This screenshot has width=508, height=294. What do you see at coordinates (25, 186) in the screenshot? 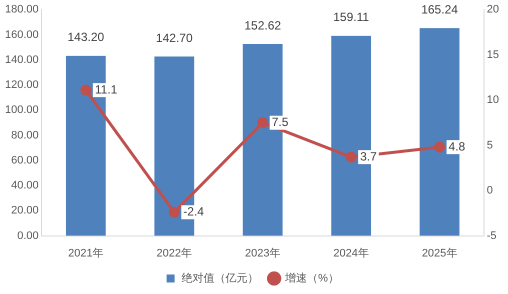
I see `y-tick-label: 40.00` at bounding box center [25, 186].